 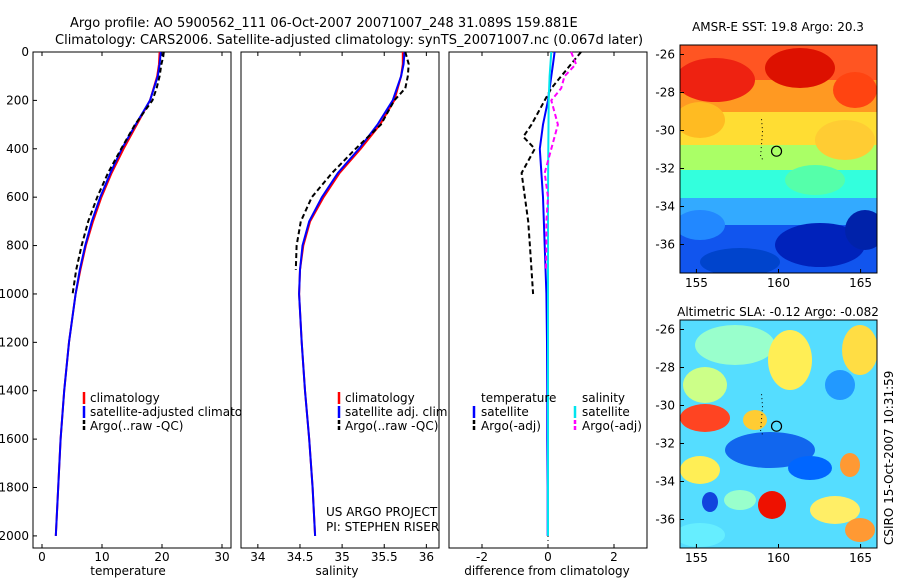 What do you see at coordinates (127, 571) in the screenshot?
I see `temperature-xlabel: temperature` at bounding box center [127, 571].